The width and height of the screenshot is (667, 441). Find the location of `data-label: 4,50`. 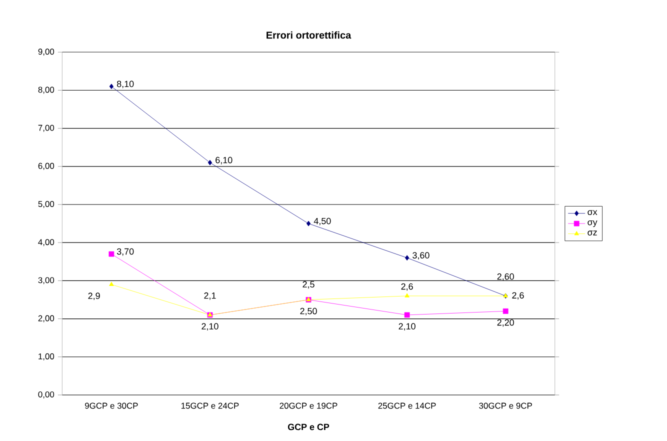

data-label: 4,50 is located at coordinates (322, 222).